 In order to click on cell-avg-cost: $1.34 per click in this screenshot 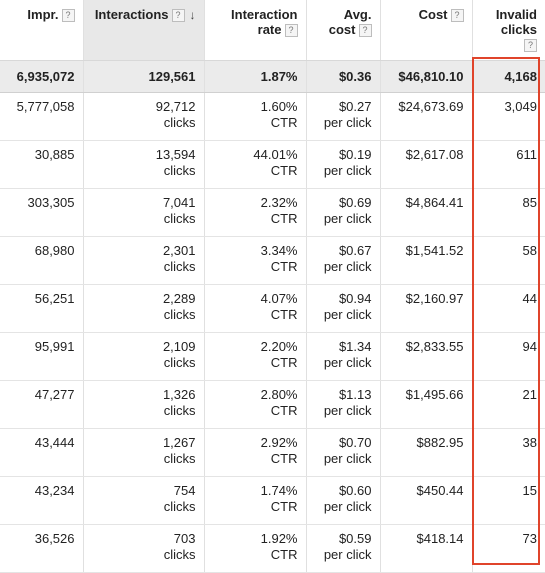, I will do `click(343, 356)`.